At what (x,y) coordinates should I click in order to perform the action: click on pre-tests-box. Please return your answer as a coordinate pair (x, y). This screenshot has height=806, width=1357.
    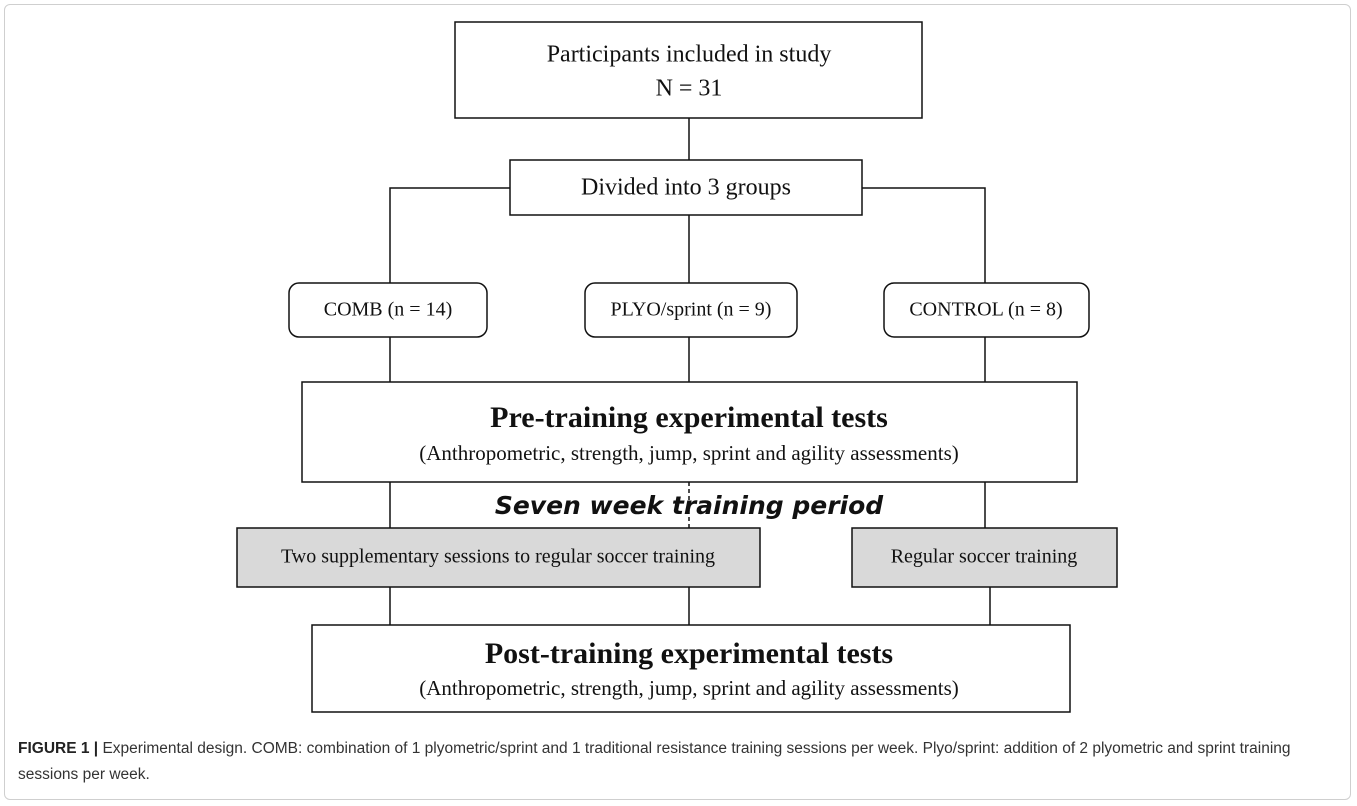
    Looking at the image, I should click on (689, 432).